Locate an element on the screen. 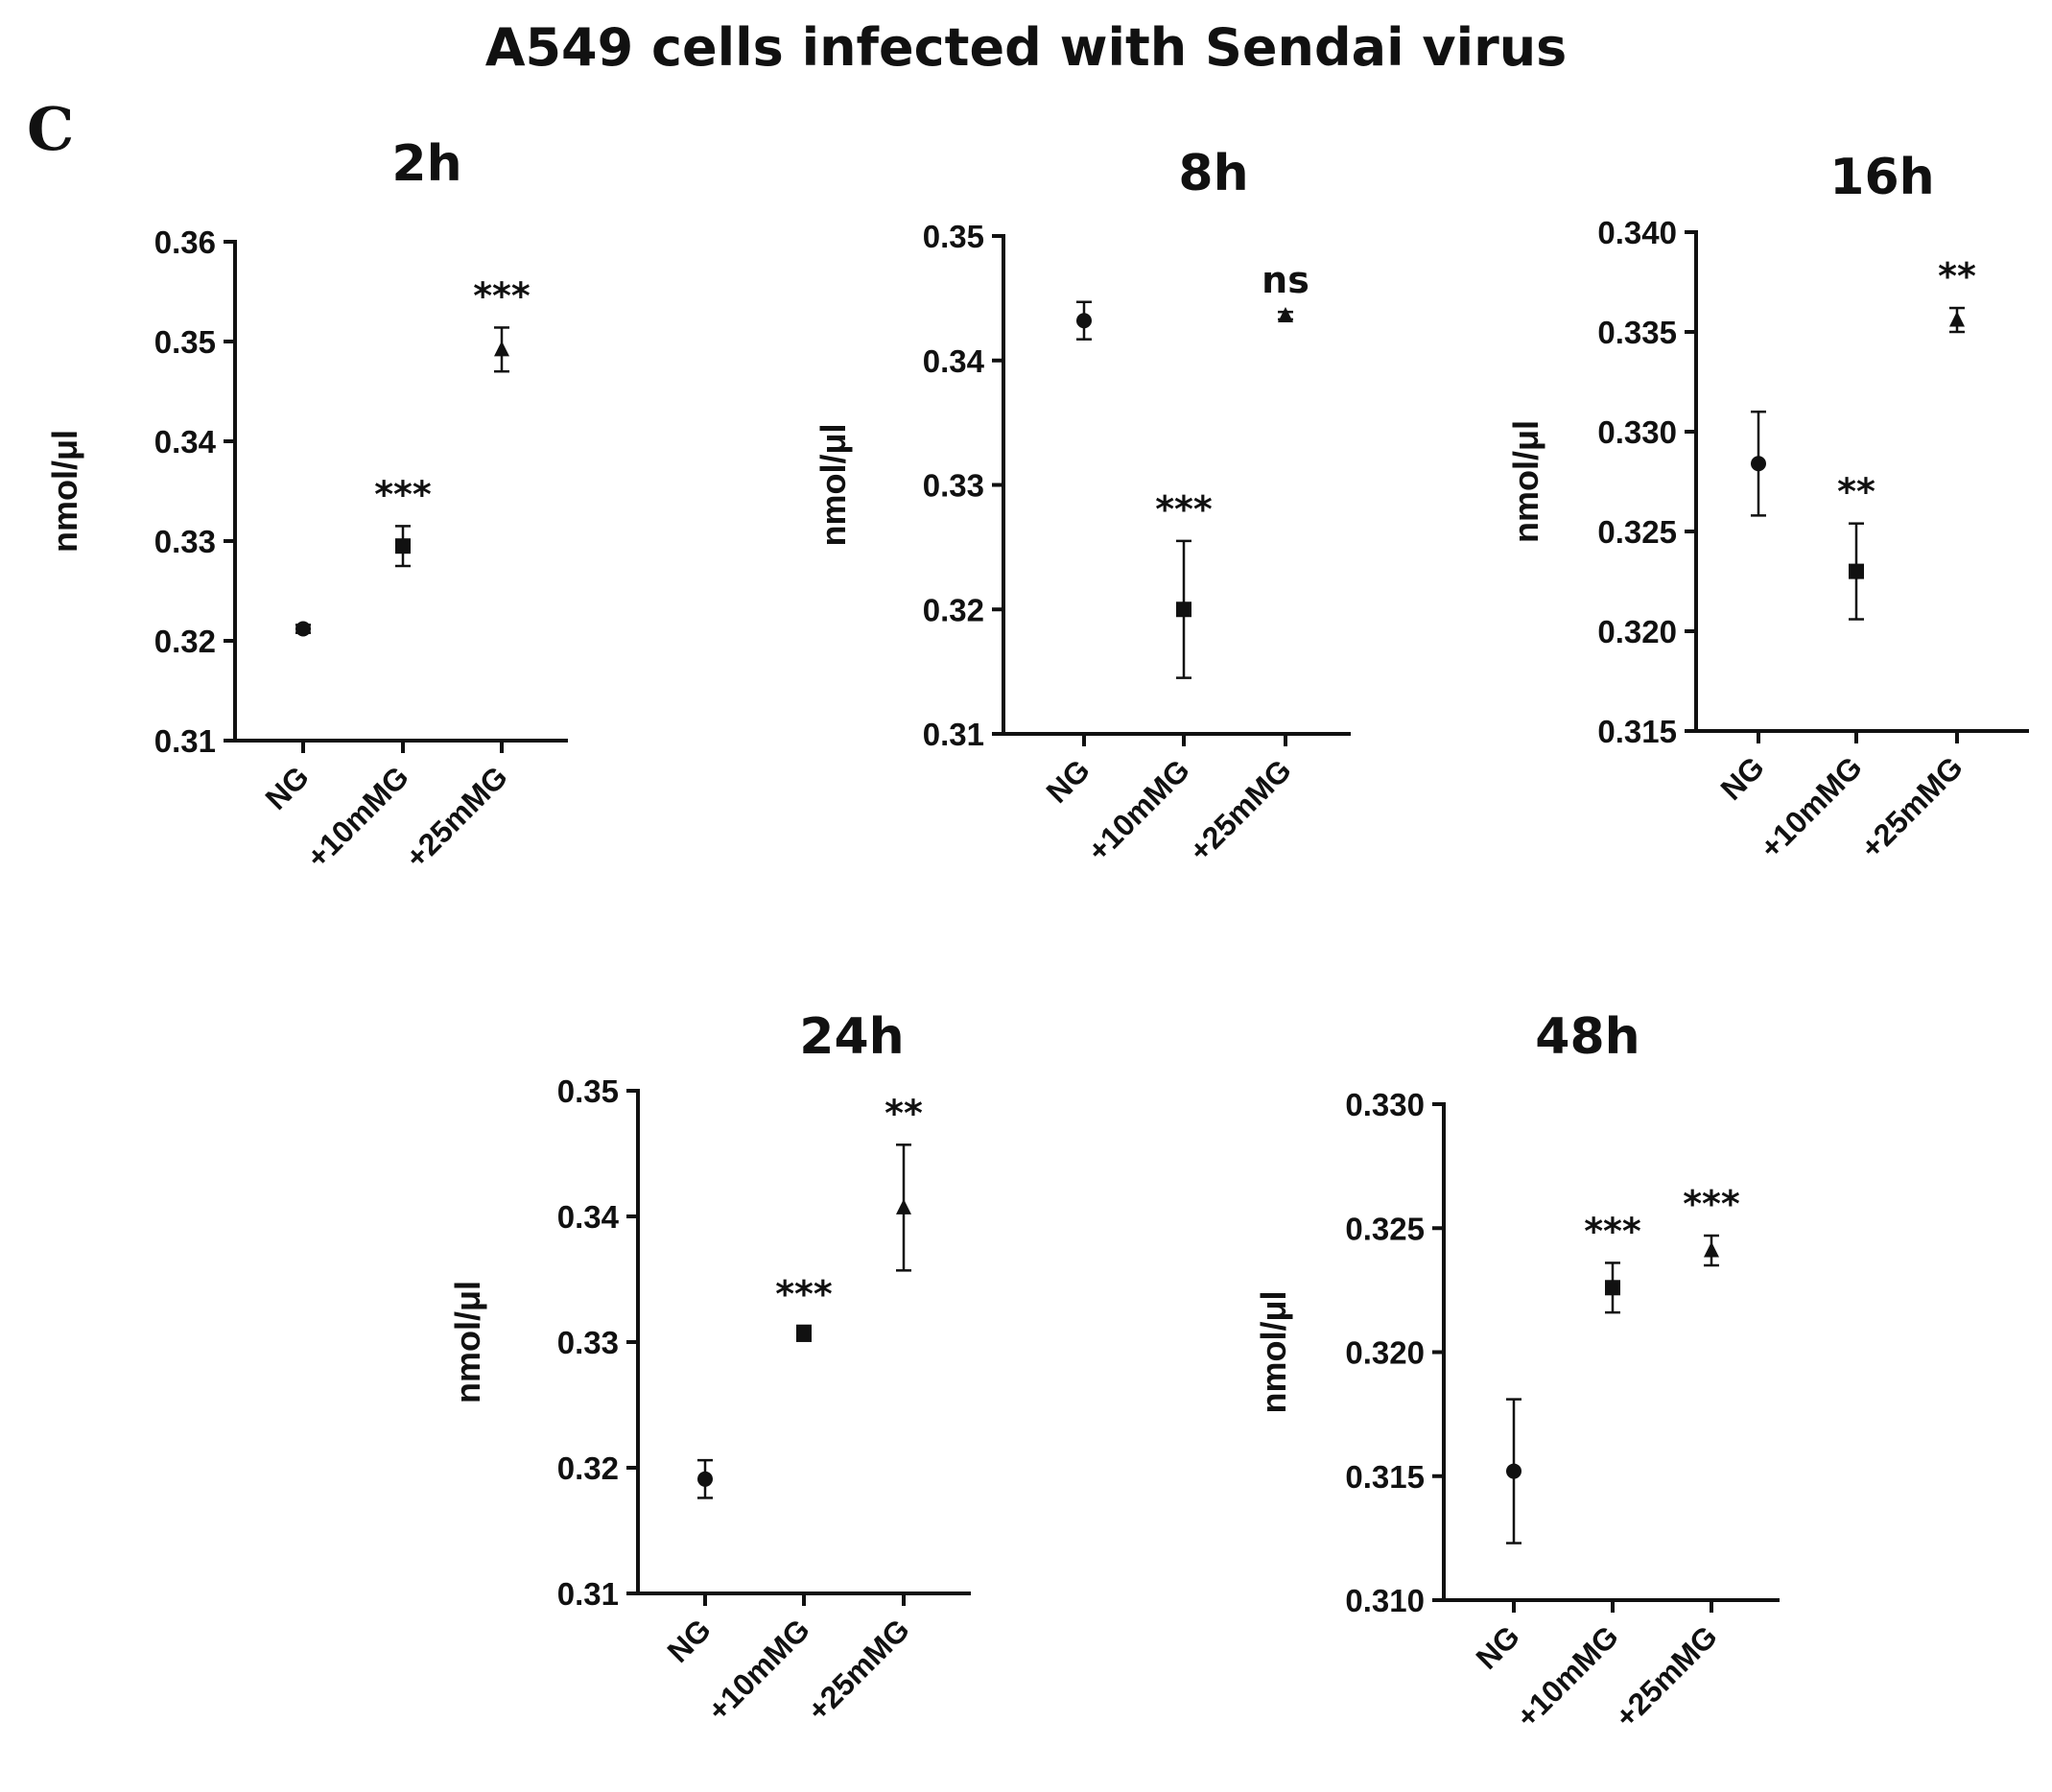 The width and height of the screenshot is (2052, 1792). y-tick-label: 0.36 is located at coordinates (185, 242).